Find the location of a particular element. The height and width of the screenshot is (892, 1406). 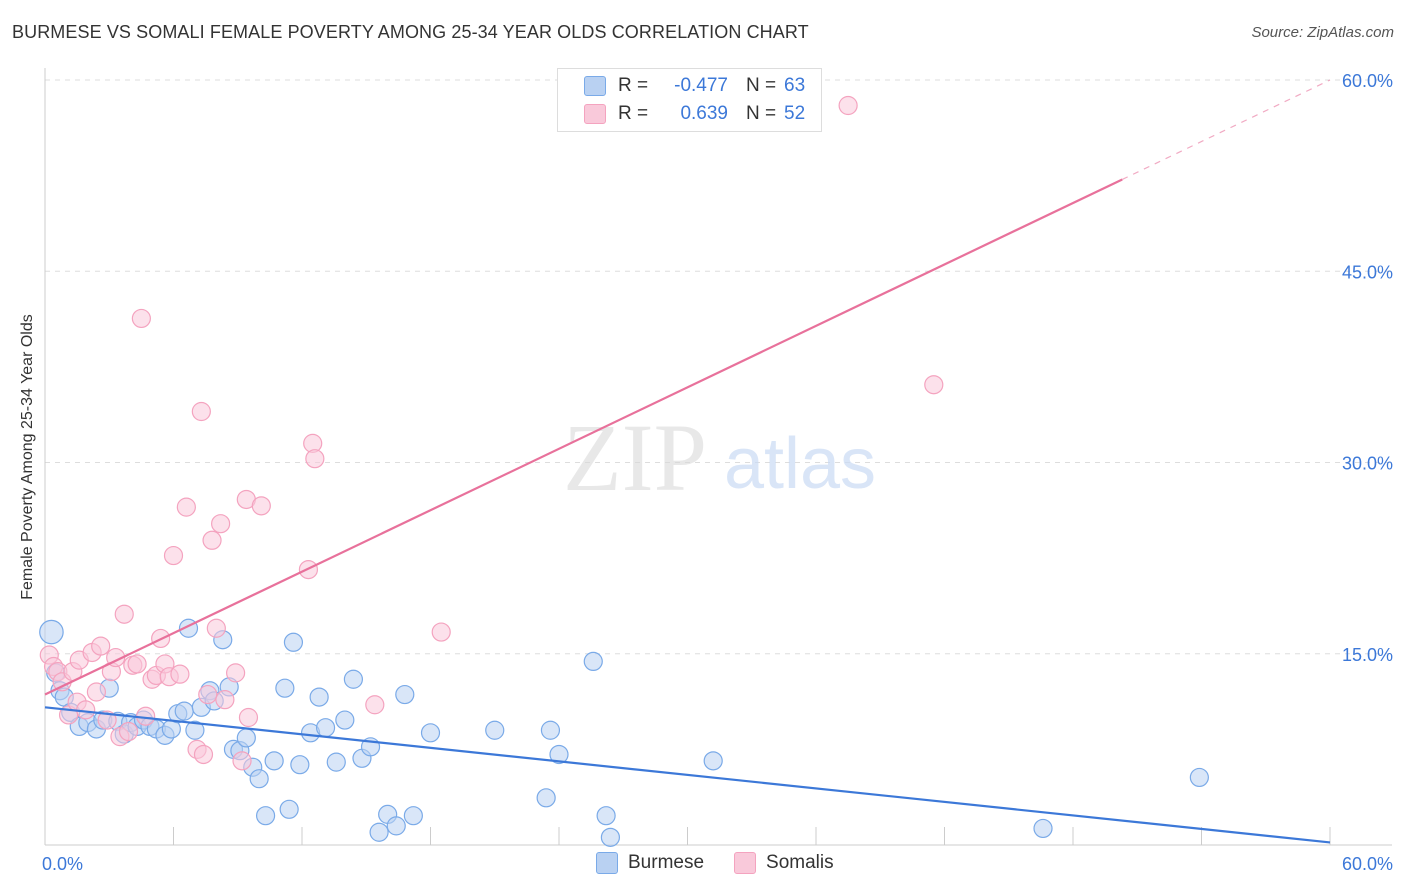

watermark: ZIP atlas is located at coordinates (719, 457).